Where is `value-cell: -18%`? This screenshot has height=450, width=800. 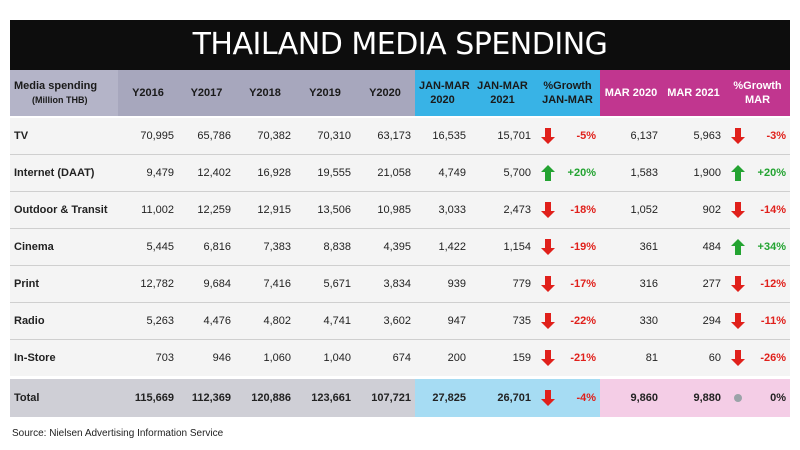 value-cell: -18% is located at coordinates (567, 210).